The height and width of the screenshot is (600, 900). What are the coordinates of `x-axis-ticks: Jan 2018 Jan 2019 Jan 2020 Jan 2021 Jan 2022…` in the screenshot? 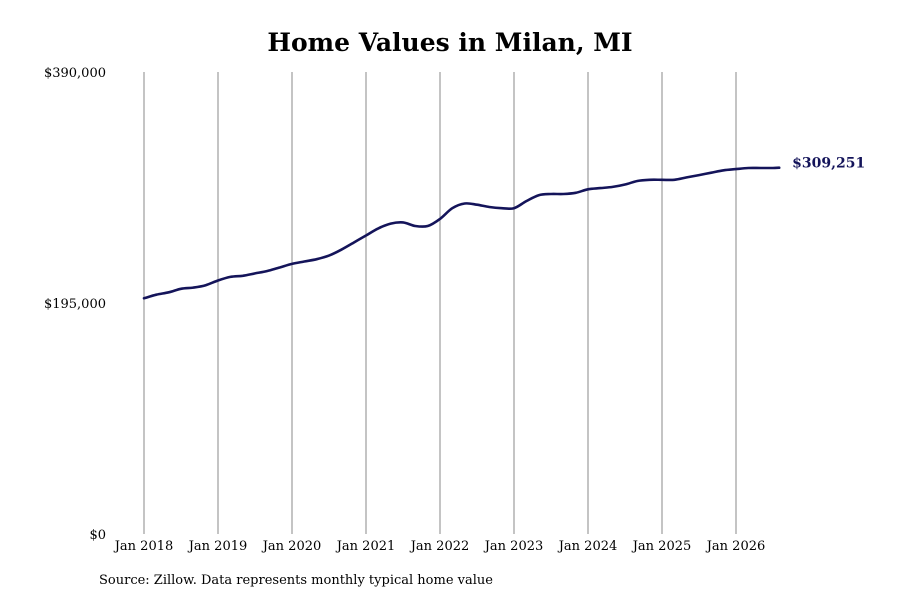 It's located at (439, 546).